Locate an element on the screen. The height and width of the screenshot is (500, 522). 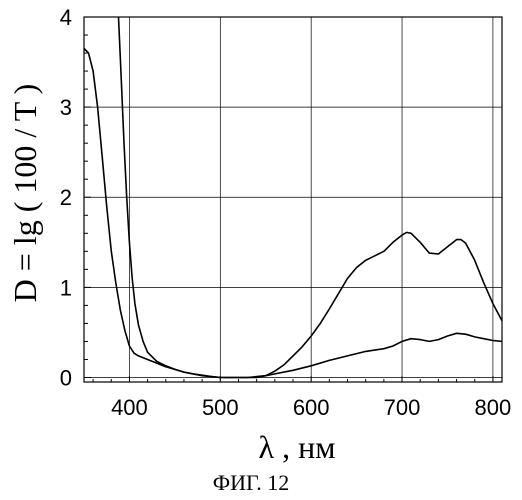
x-tick-label: 800 is located at coordinates (493, 407).